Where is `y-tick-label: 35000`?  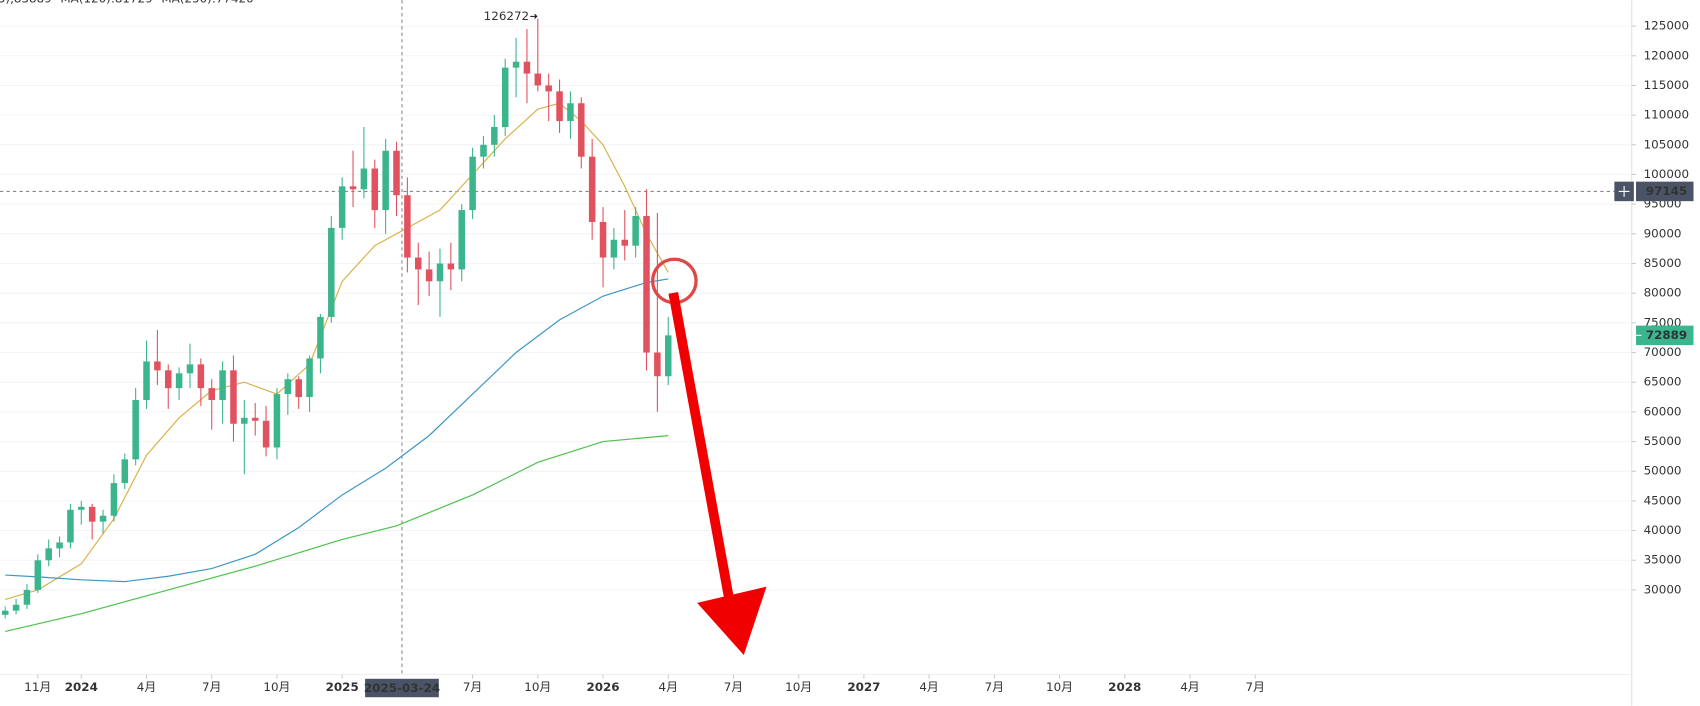 y-tick-label: 35000 is located at coordinates (1663, 560).